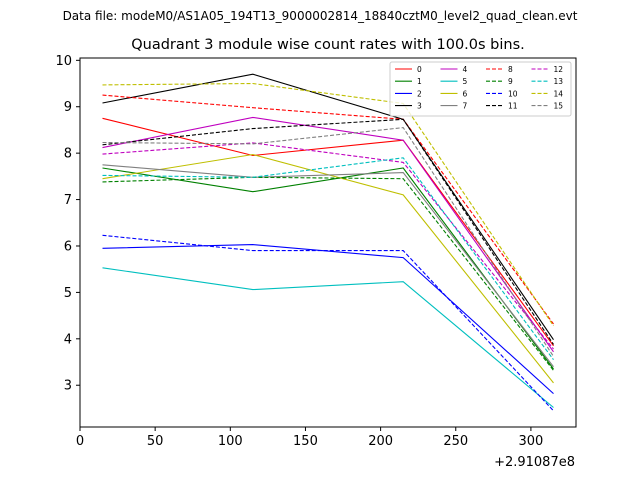 This screenshot has height=480, width=640. Describe the element at coordinates (513, 106) in the screenshot. I see `legend-label-11: 11` at that location.